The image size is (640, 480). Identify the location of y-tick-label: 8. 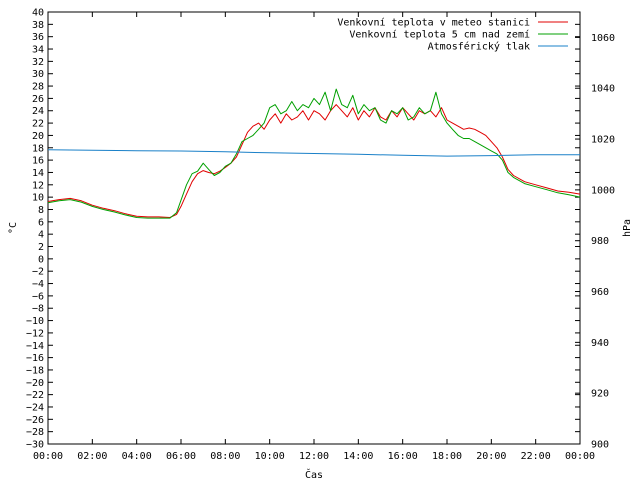
(41, 210).